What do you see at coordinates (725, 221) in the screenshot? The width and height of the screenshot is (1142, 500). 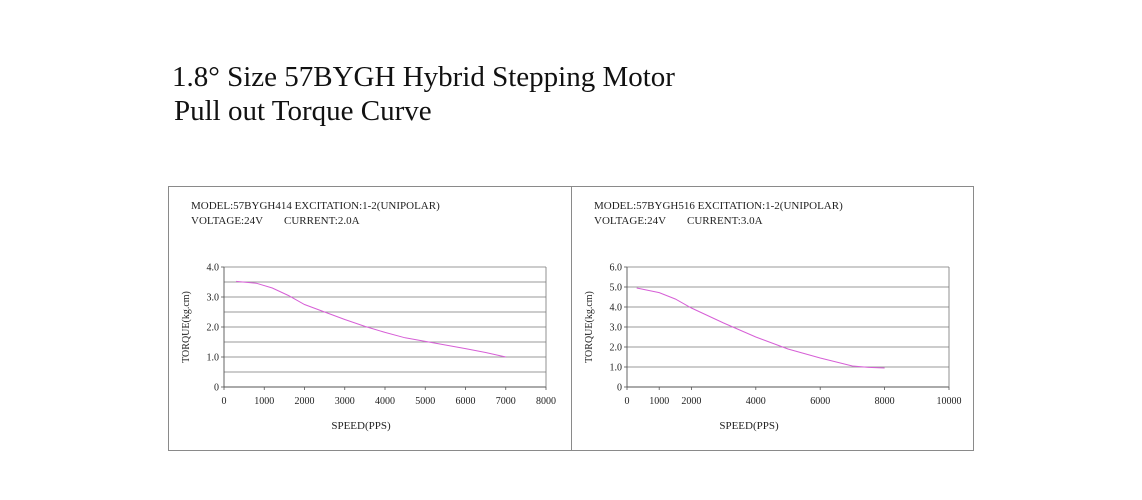 I see `chart-header-current: CURRENT:3.0A` at bounding box center [725, 221].